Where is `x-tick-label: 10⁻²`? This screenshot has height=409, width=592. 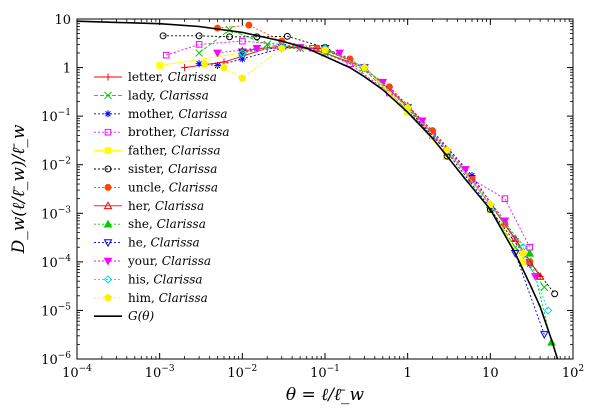
x-tick-label: 10⁻² is located at coordinates (242, 372).